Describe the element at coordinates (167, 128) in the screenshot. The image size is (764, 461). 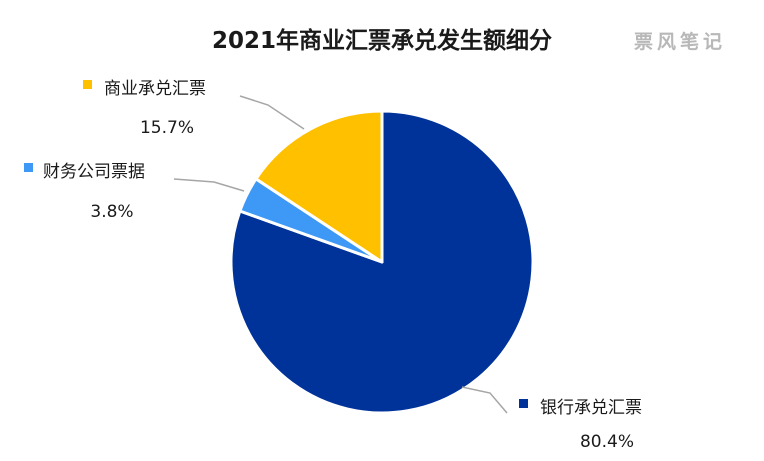
I see `slice-percent-3: 15.7%` at that location.